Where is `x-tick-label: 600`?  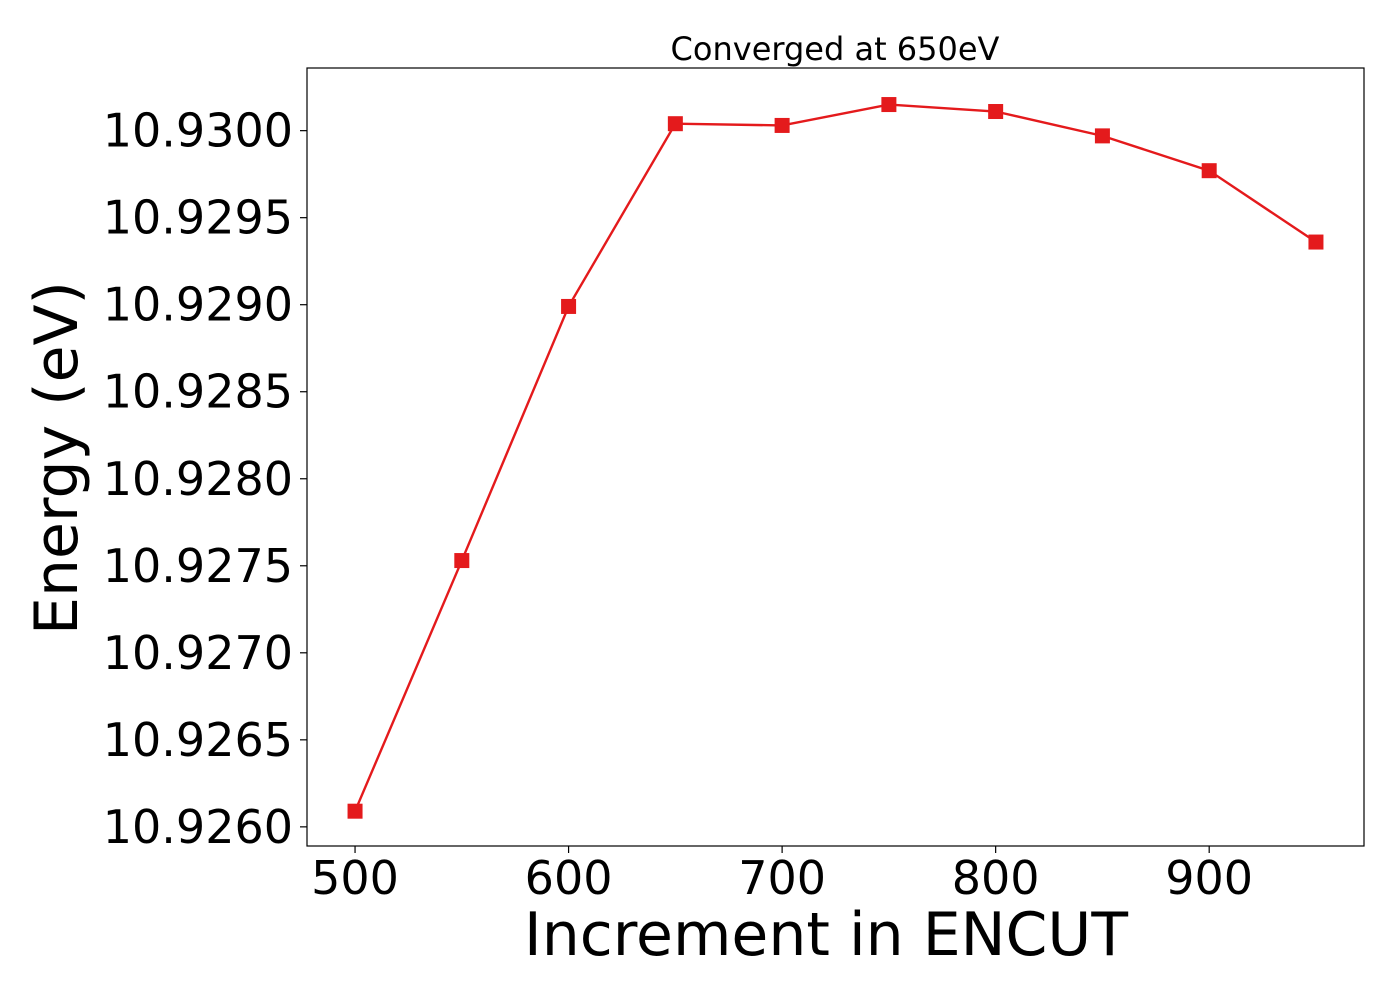 x-tick-label: 600 is located at coordinates (569, 878).